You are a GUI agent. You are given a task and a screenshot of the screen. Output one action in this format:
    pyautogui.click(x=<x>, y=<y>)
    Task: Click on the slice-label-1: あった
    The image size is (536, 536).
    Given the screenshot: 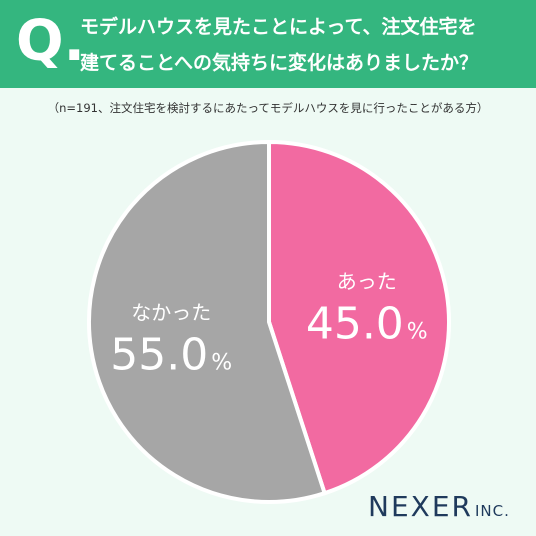 What is the action you would take?
    pyautogui.click(x=367, y=282)
    